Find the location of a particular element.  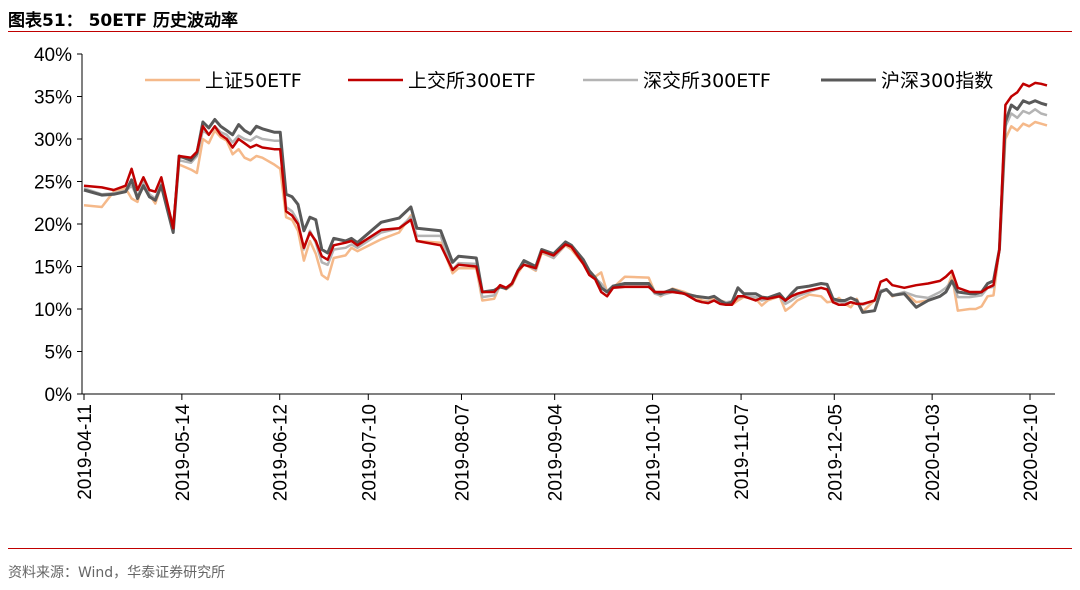

source-note: 资料来源：Wind，华泰证券研究所 is located at coordinates (117, 573).